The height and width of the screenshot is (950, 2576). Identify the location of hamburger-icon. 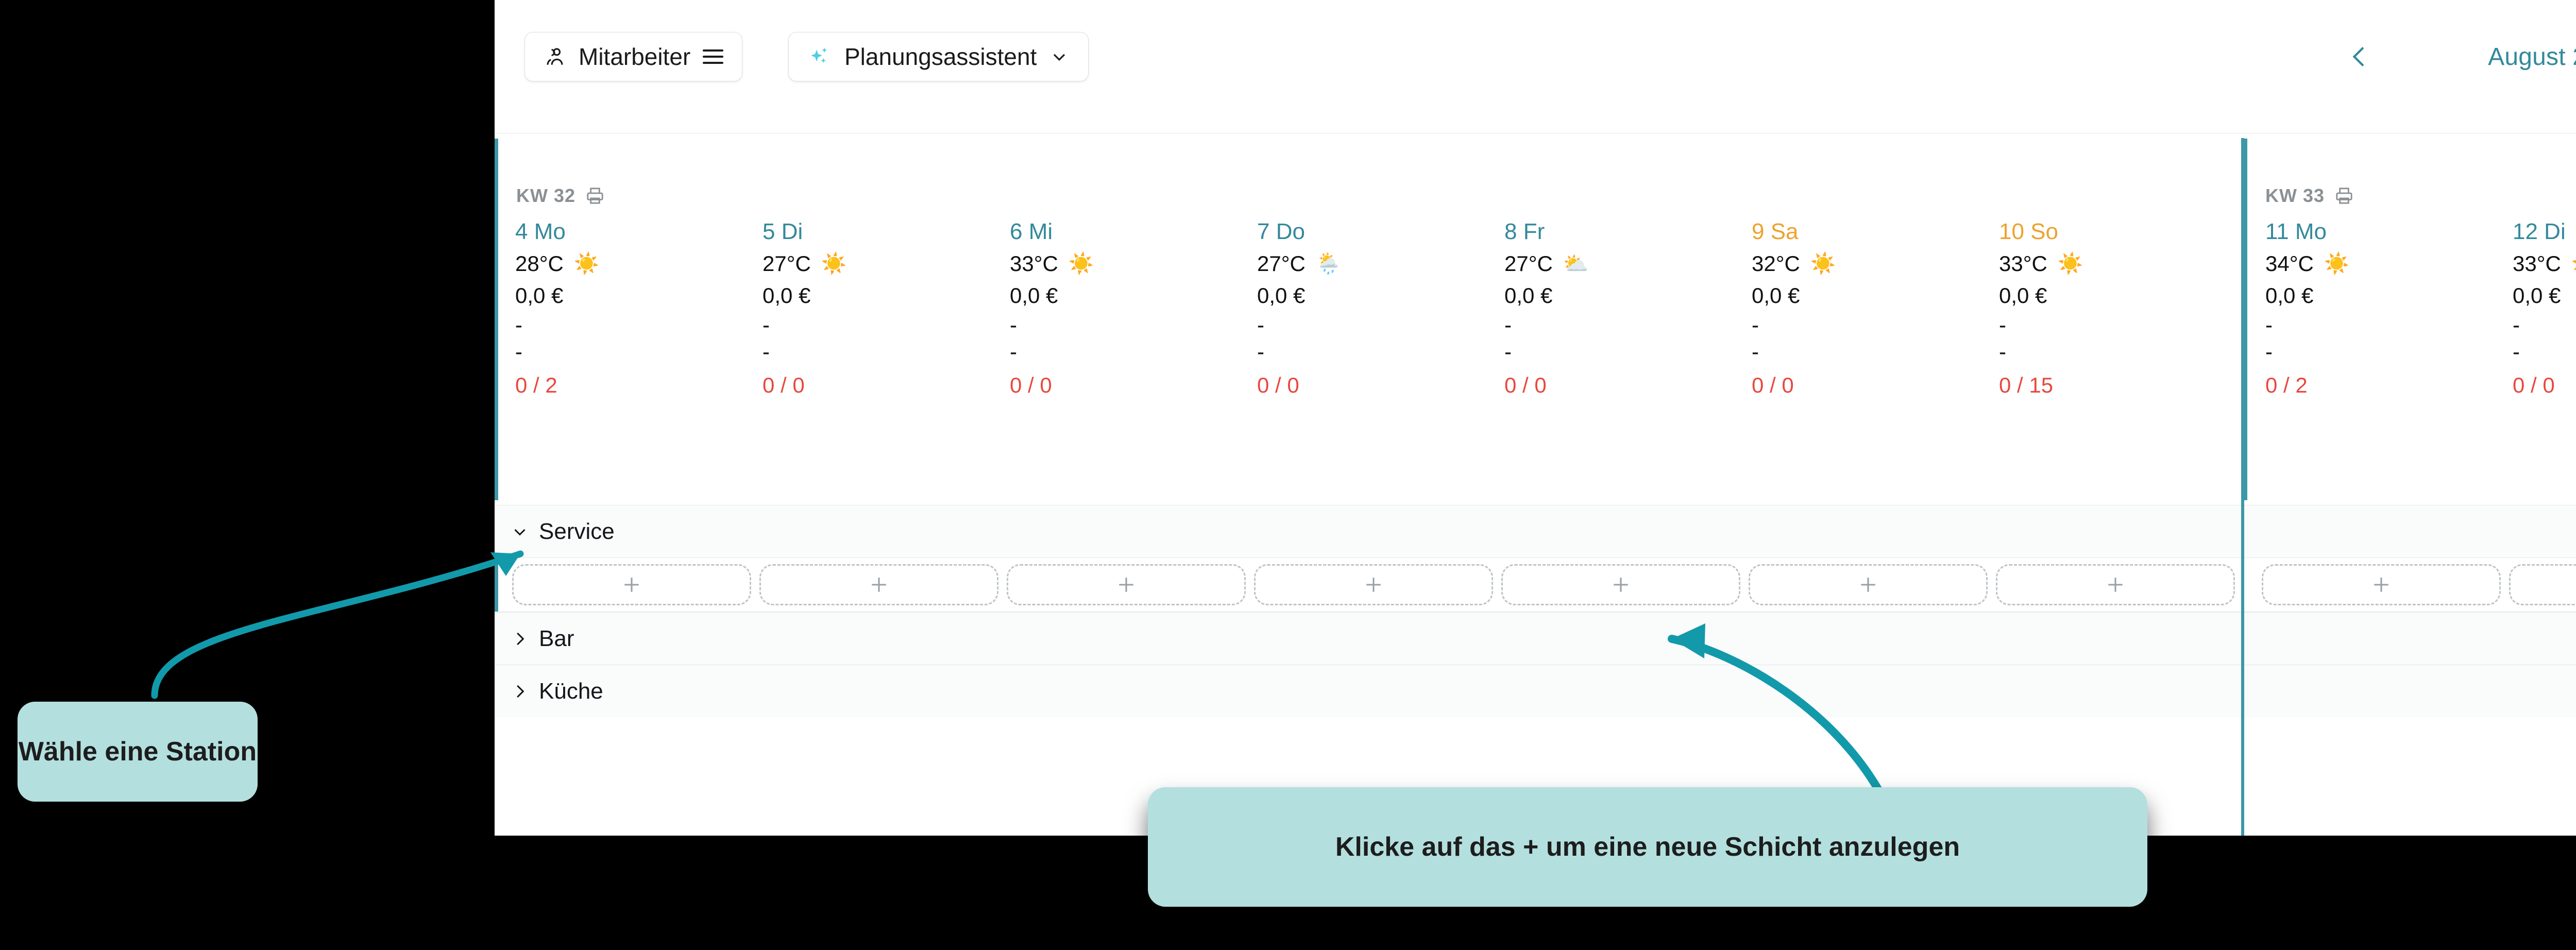
(713, 56).